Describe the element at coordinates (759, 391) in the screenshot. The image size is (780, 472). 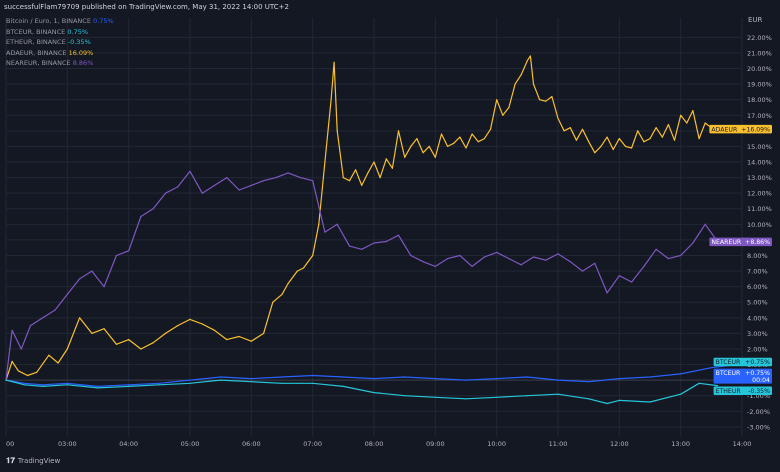
I see `price-label-value: -0.35%` at that location.